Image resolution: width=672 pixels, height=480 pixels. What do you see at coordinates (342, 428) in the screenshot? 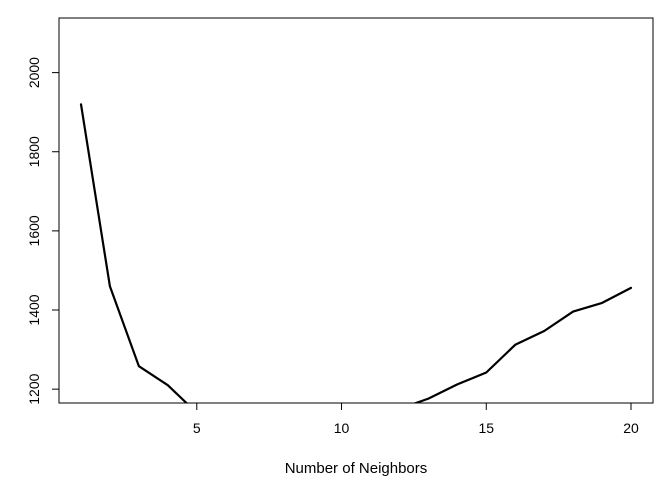
I see `x-tick-label: 10` at bounding box center [342, 428].